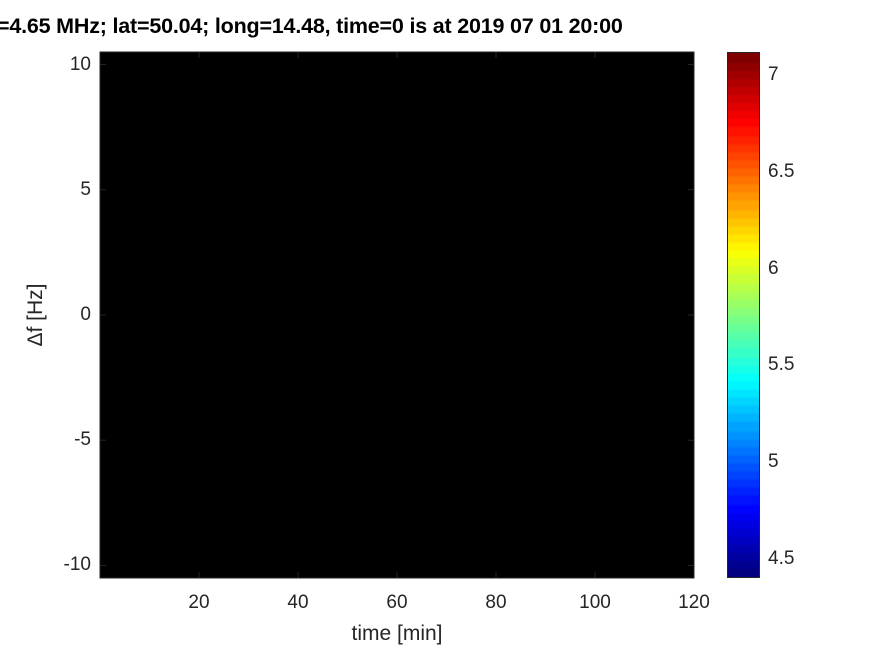 The width and height of the screenshot is (875, 656). Describe the element at coordinates (781, 365) in the screenshot. I see `colorbar-tick-label: 5.5` at that location.